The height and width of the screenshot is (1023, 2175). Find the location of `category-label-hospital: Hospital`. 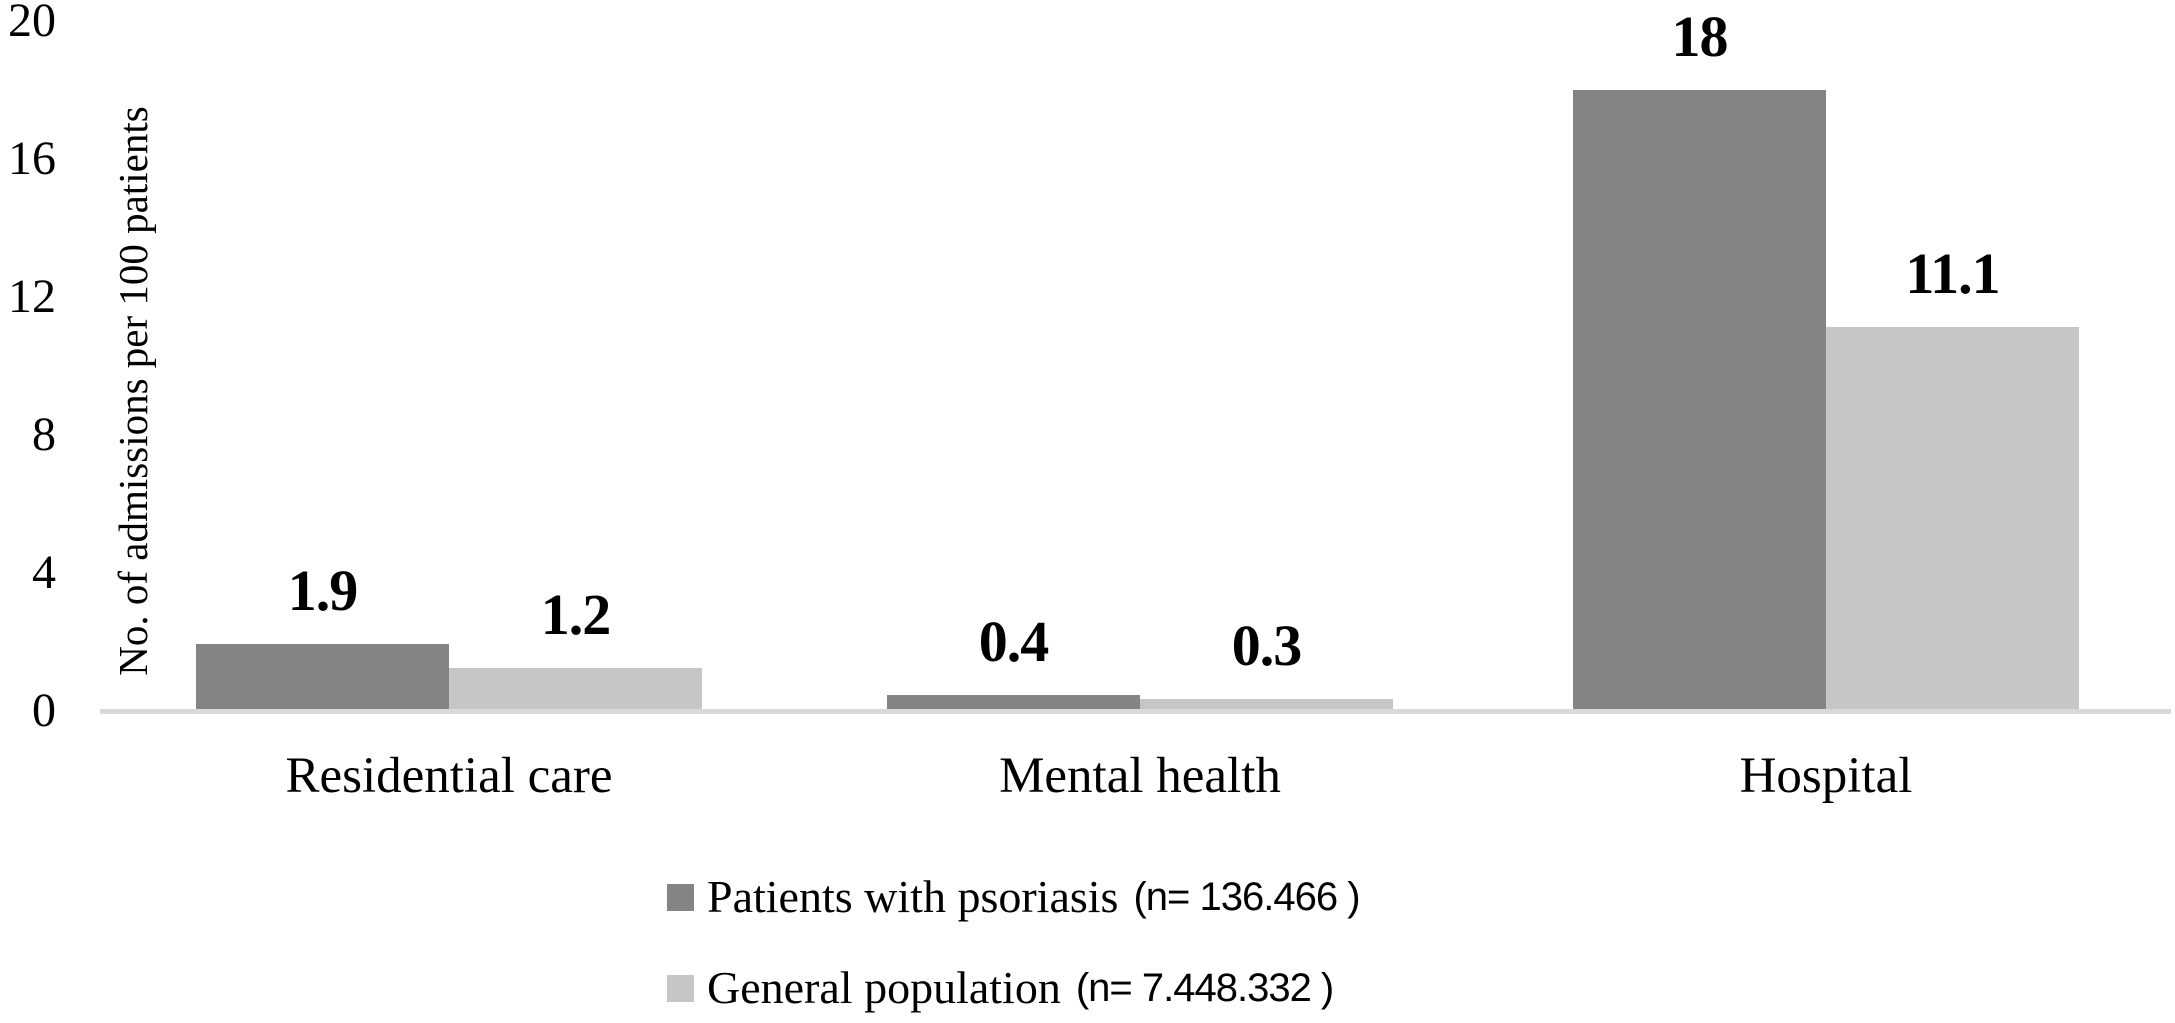

category-label-hospital: Hospital is located at coordinates (1826, 776).